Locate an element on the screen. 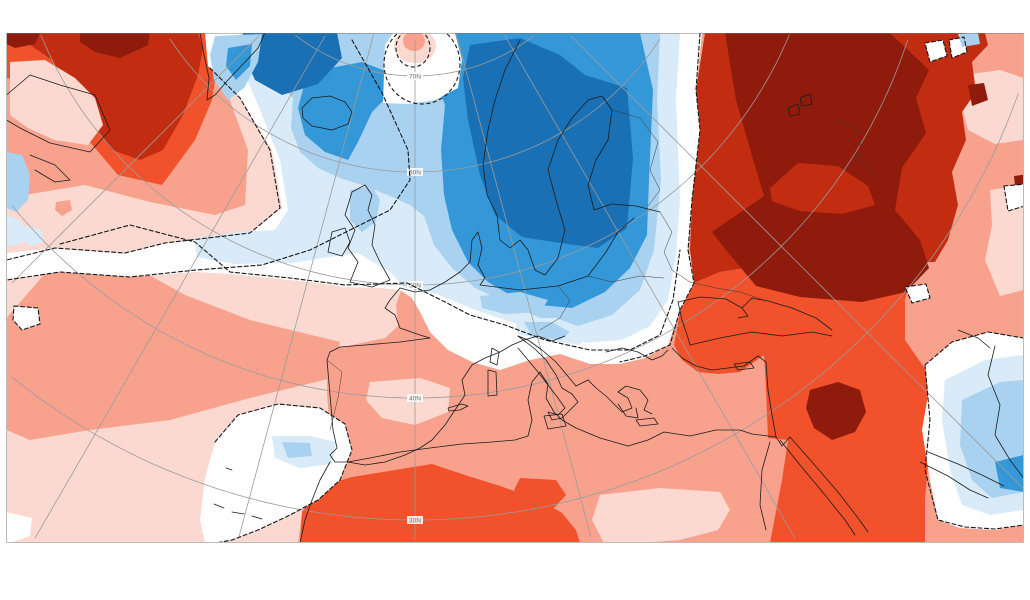 This screenshot has width=1030, height=600. svg-text: 60N is located at coordinates (415, 173).